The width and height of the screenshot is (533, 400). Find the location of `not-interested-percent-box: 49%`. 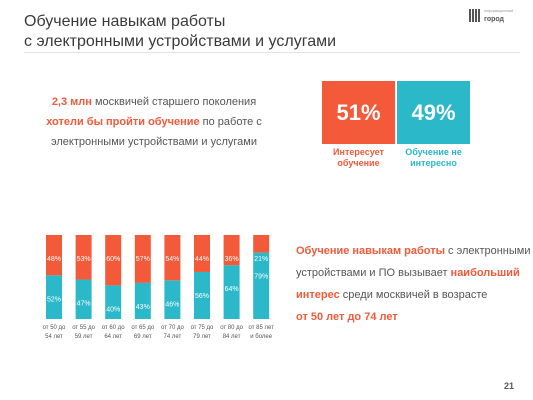

not-interested-percent-box: 49% is located at coordinates (433, 112).